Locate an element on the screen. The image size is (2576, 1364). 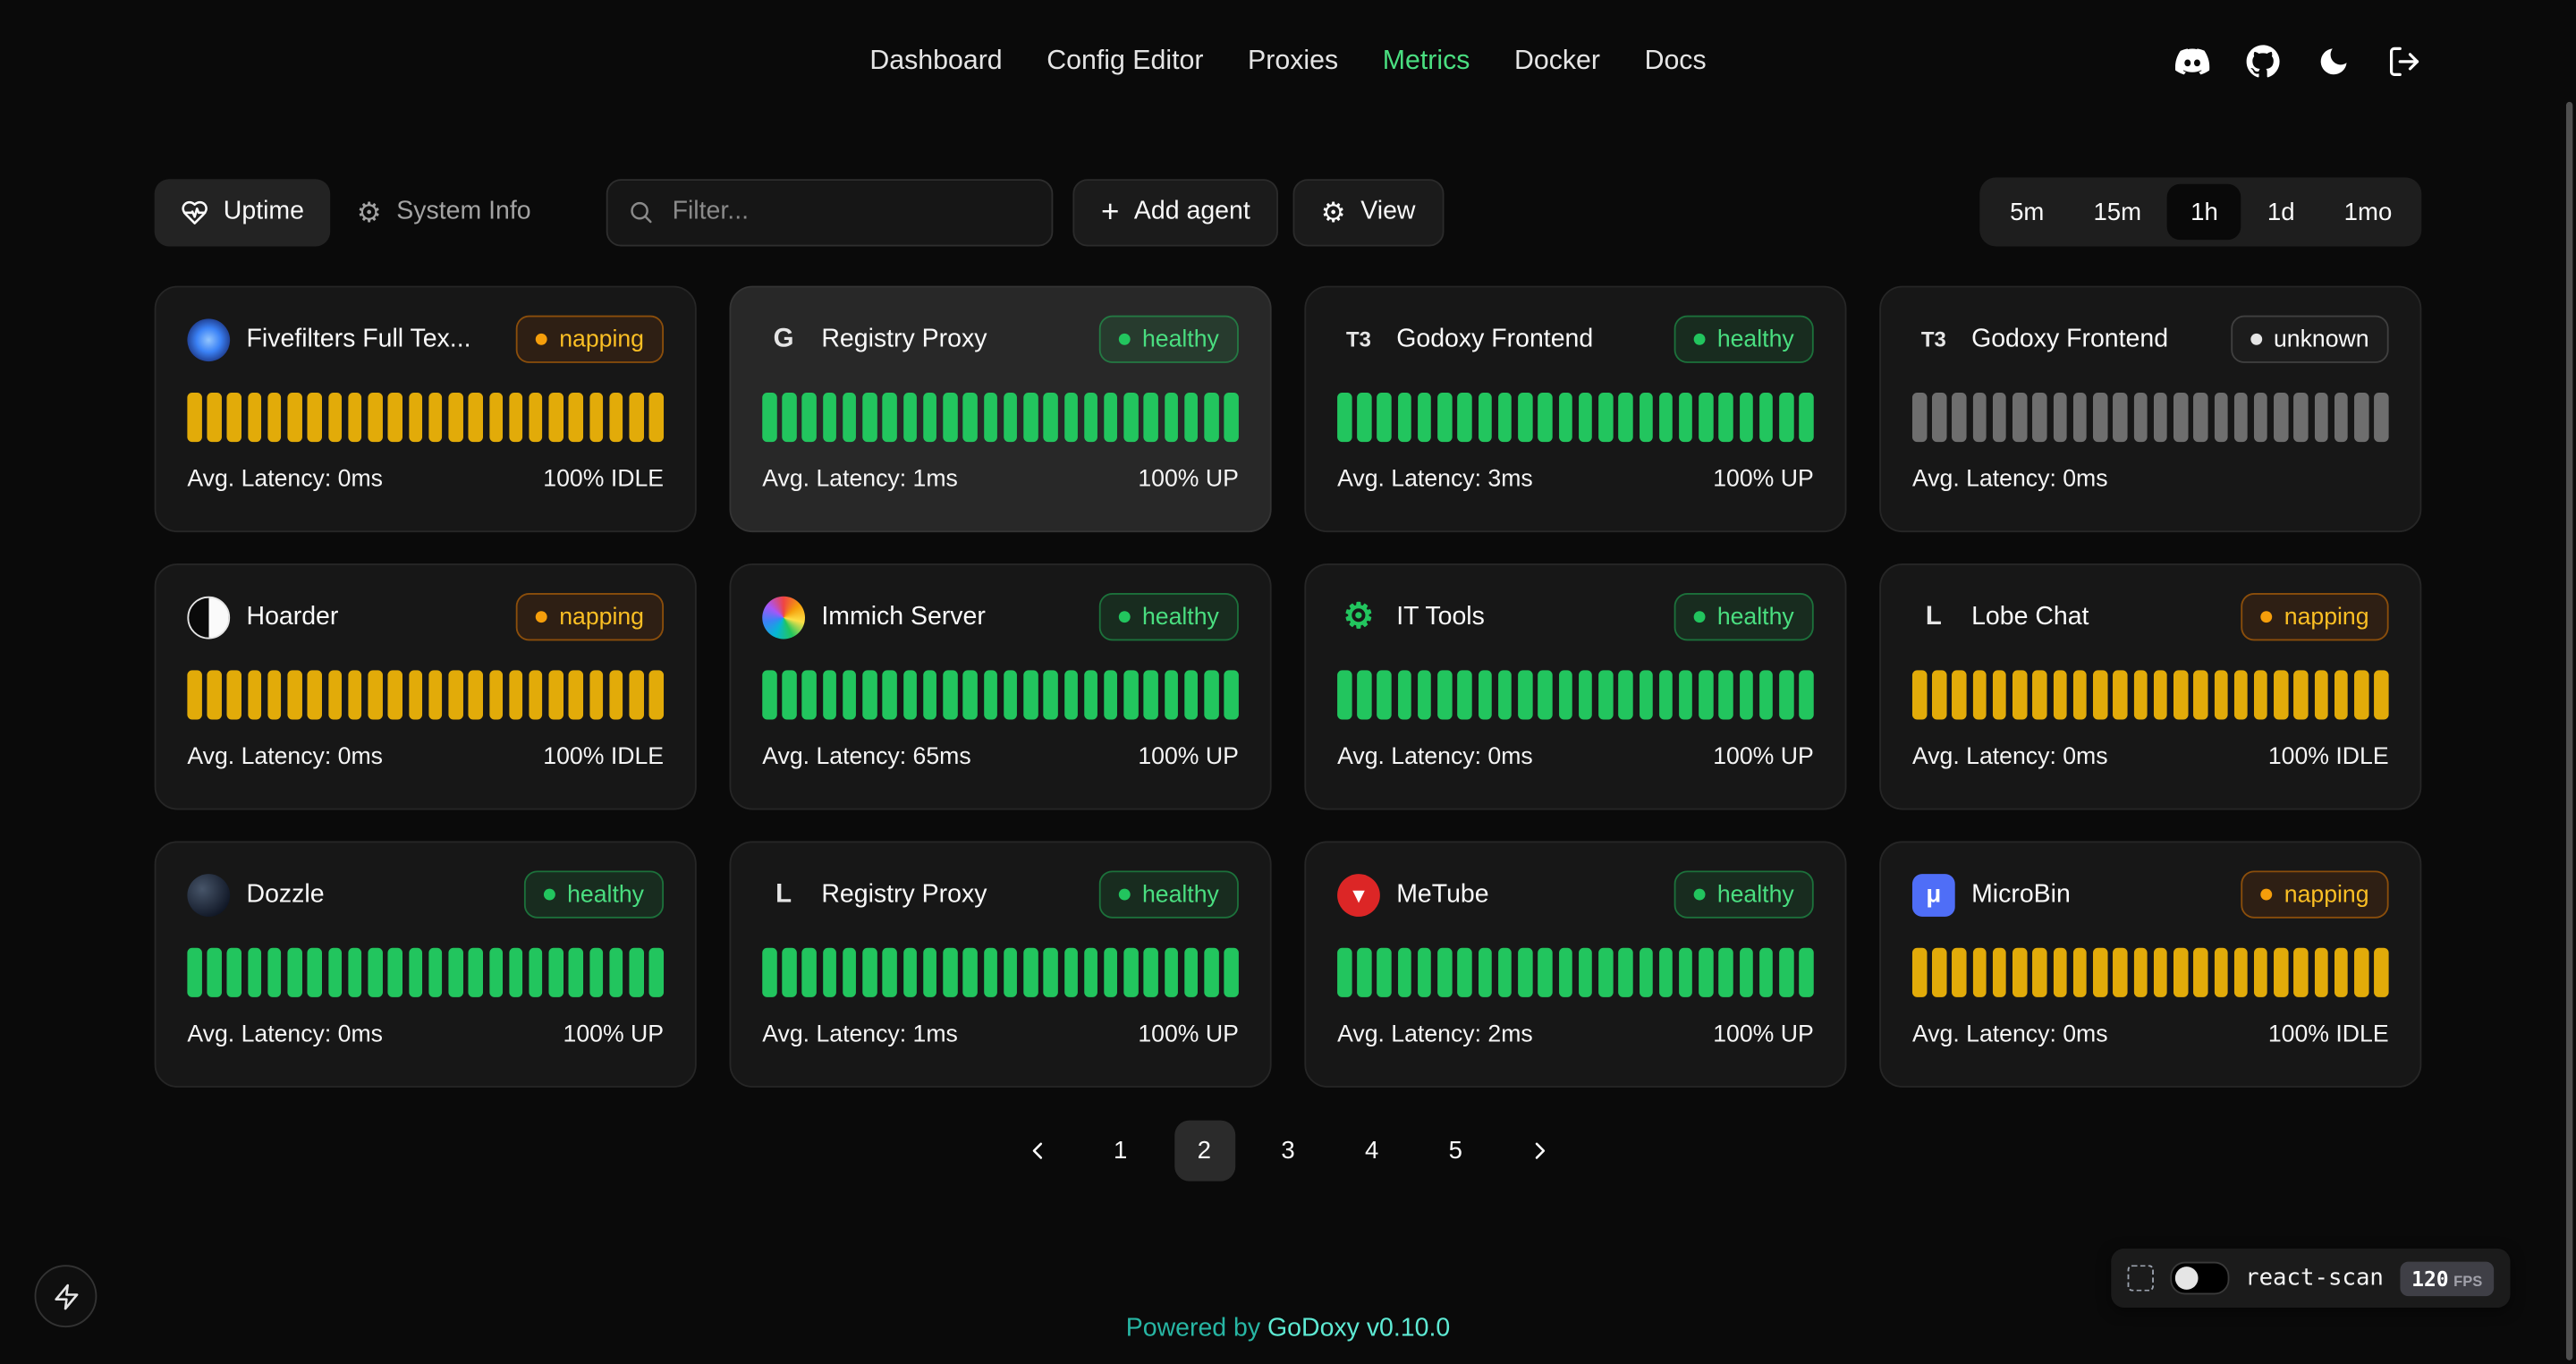
nav-docker: Docker is located at coordinates (1556, 60).